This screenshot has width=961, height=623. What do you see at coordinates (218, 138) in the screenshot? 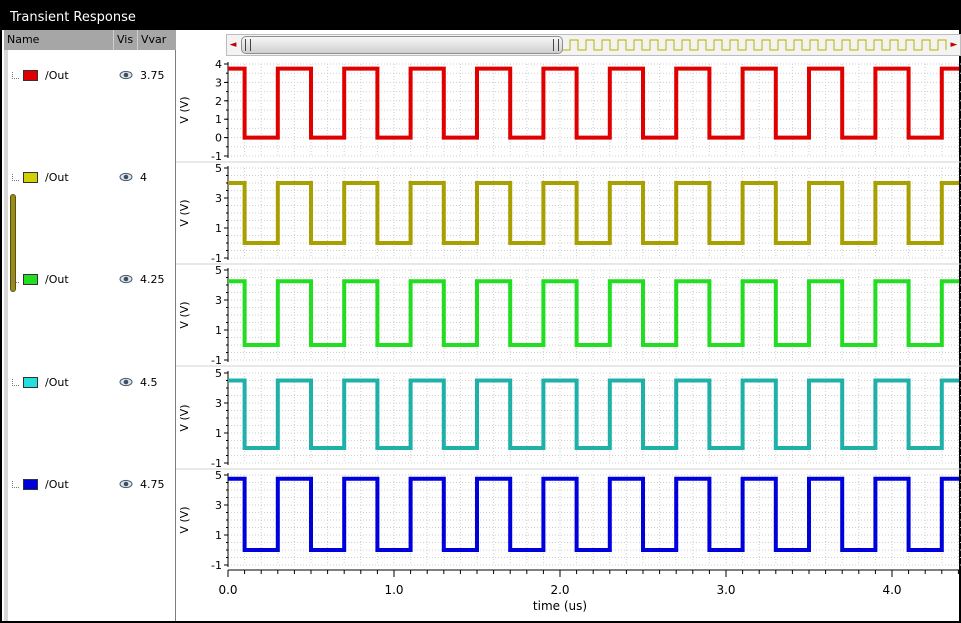
I see `y-tick-label: 0` at bounding box center [218, 138].